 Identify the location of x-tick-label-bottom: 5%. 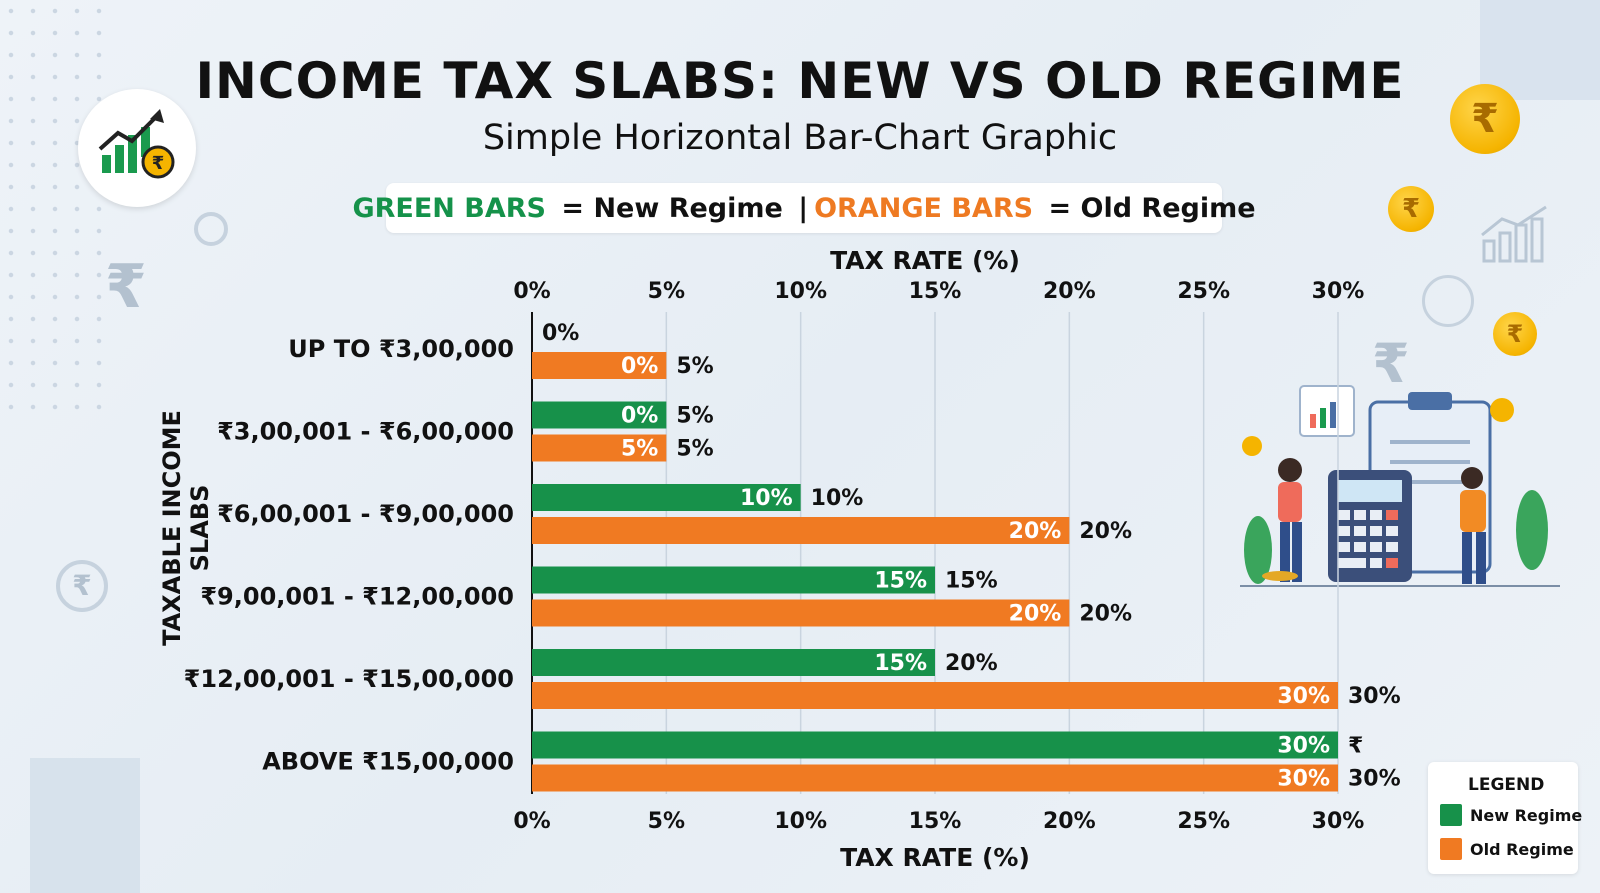
(666, 821).